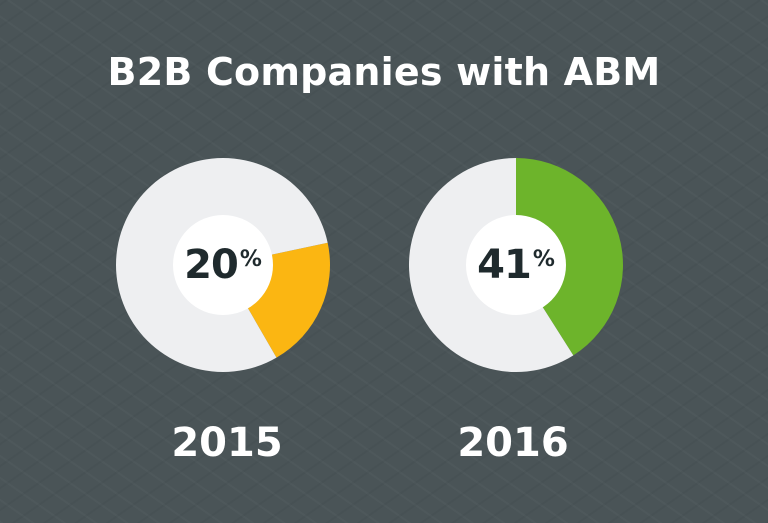  Describe the element at coordinates (543, 259) in the screenshot. I see `percent-sign-2016: %` at that location.